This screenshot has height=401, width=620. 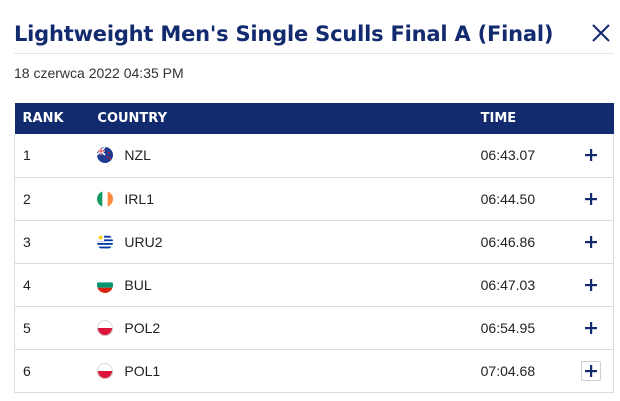 I want to click on race-date: 18 czerwca 2022 04:35 PM, so click(x=99, y=73).